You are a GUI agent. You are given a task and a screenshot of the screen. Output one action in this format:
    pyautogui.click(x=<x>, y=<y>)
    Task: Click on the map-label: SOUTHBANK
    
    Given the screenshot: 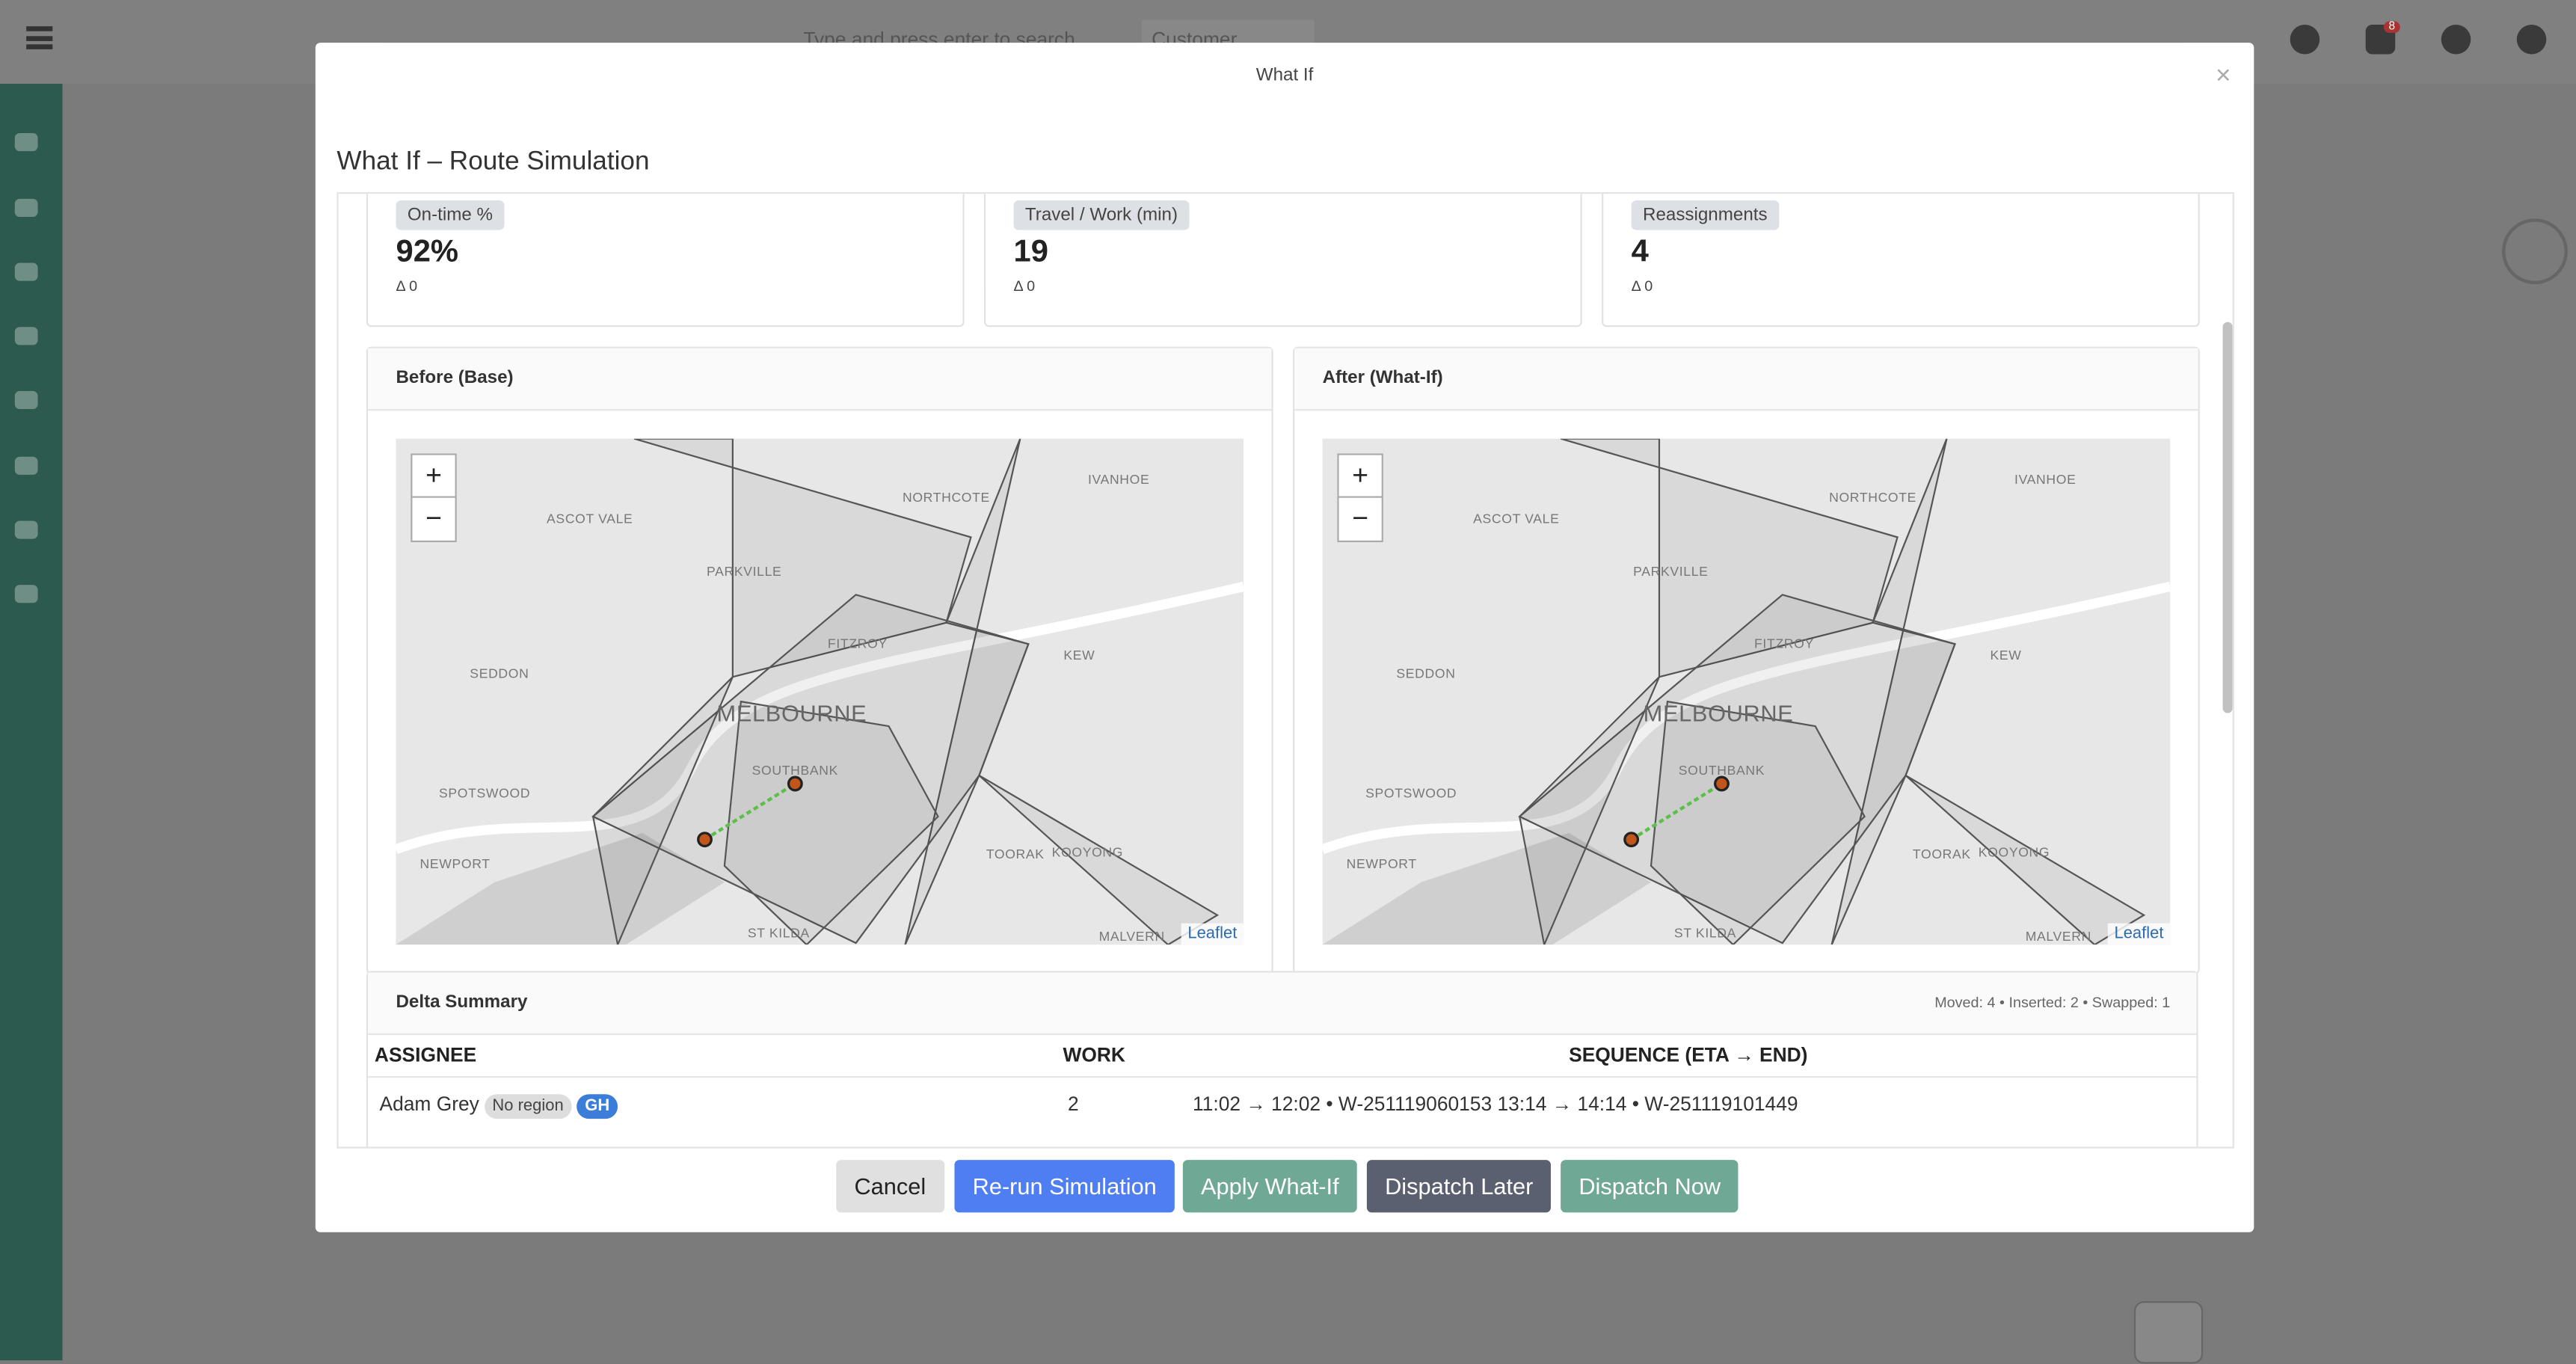 What is the action you would take?
    pyautogui.click(x=795, y=770)
    